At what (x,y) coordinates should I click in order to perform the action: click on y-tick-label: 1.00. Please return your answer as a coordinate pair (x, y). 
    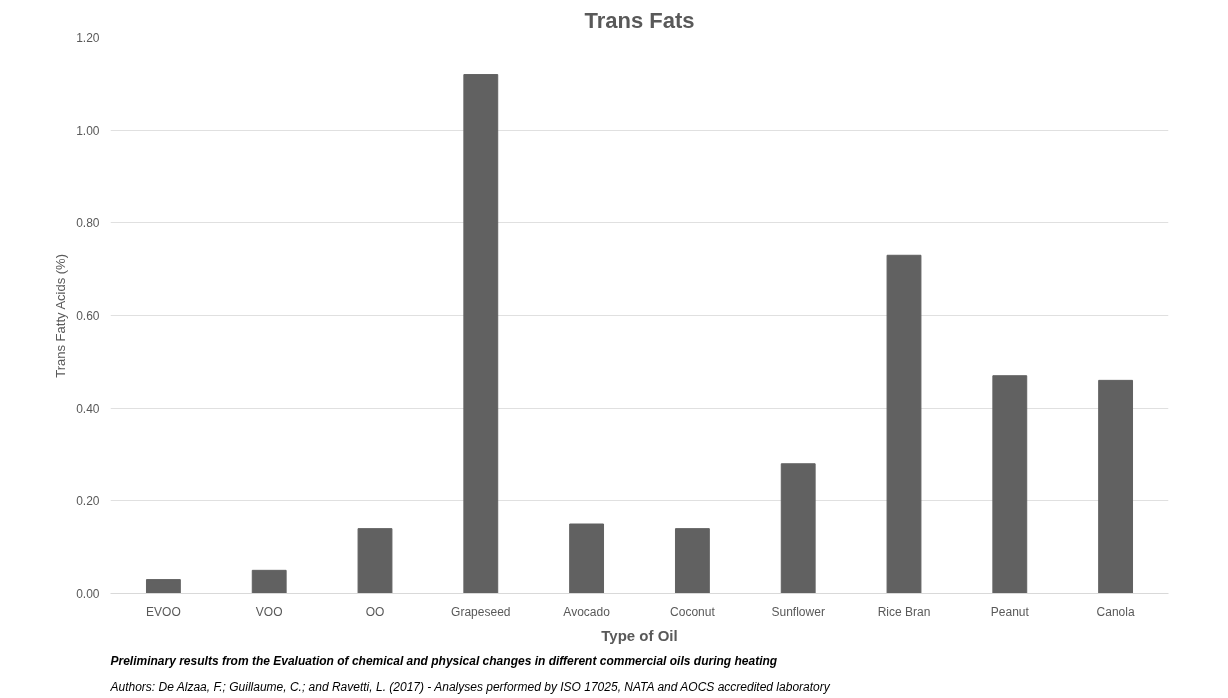
    Looking at the image, I should click on (88, 130).